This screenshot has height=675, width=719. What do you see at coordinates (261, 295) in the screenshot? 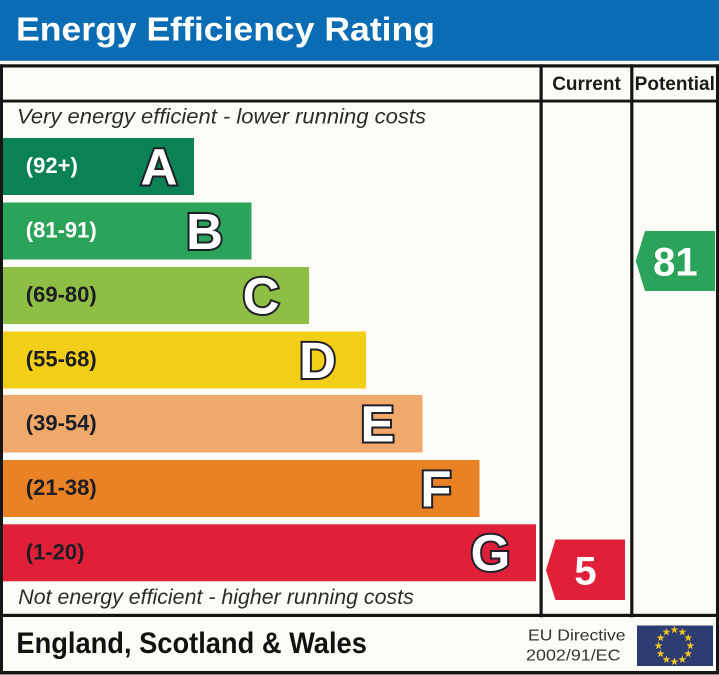
I see `svg-text: C` at bounding box center [261, 295].